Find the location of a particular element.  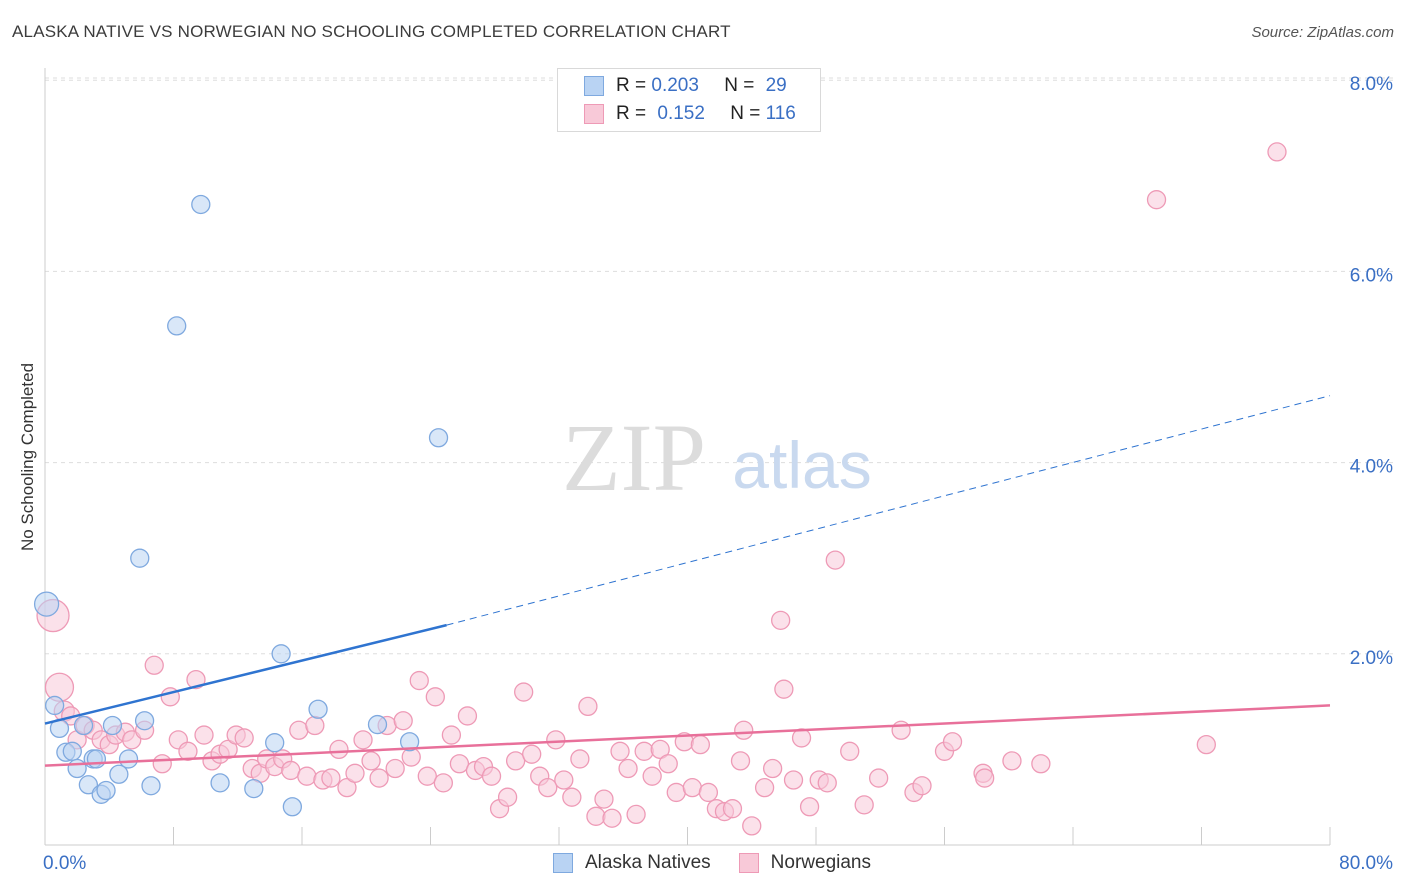

y-tick-label: 6.0% is located at coordinates (1371, 275).